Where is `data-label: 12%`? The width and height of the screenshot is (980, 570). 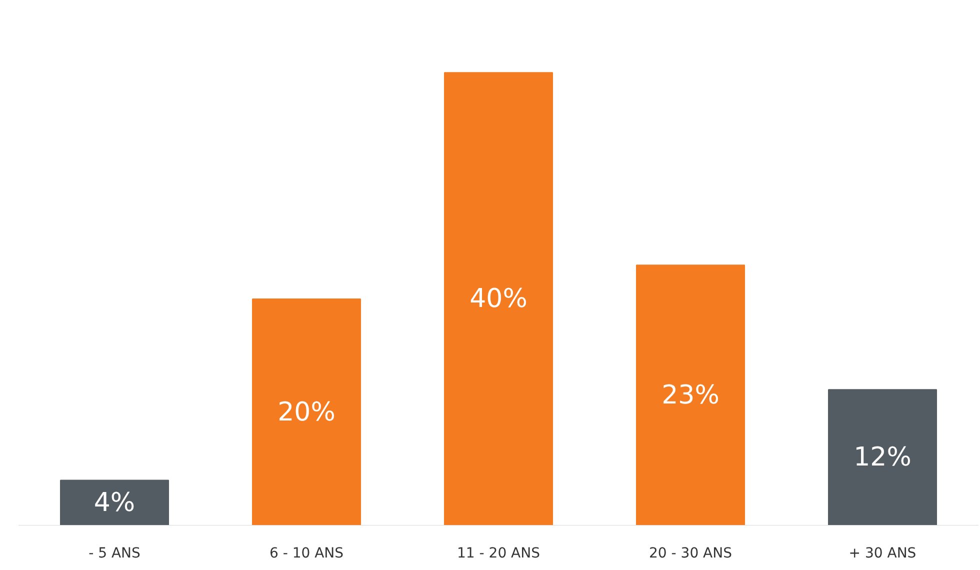 data-label: 12% is located at coordinates (883, 457).